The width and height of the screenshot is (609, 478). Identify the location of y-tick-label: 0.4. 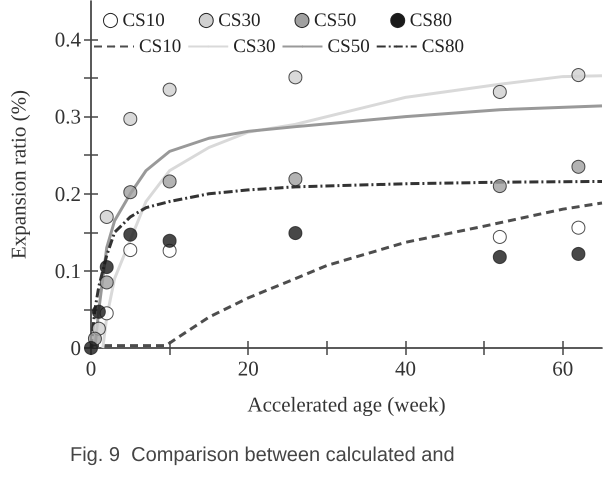
(68, 40).